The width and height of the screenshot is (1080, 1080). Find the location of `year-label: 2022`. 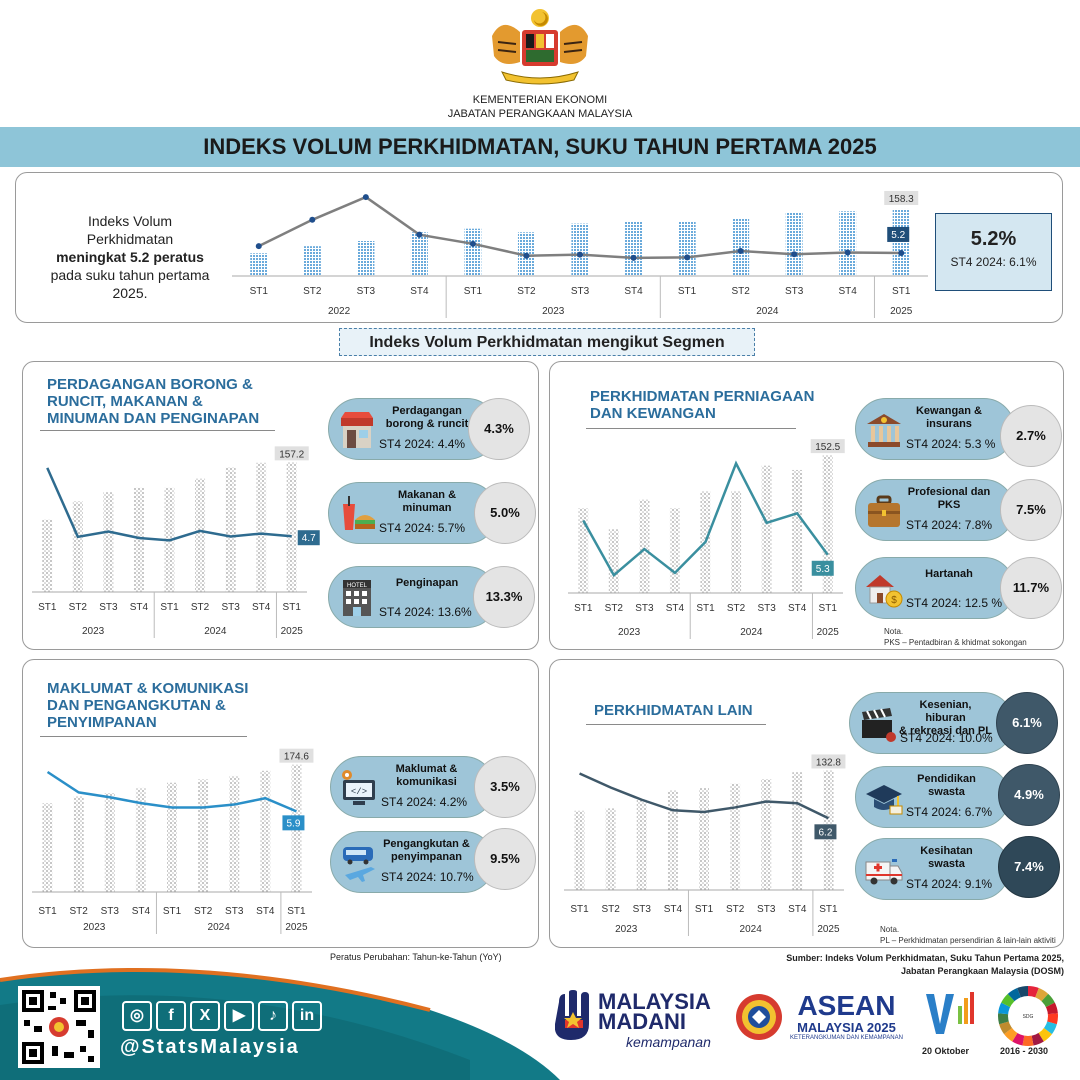

year-label: 2022 is located at coordinates (339, 311).